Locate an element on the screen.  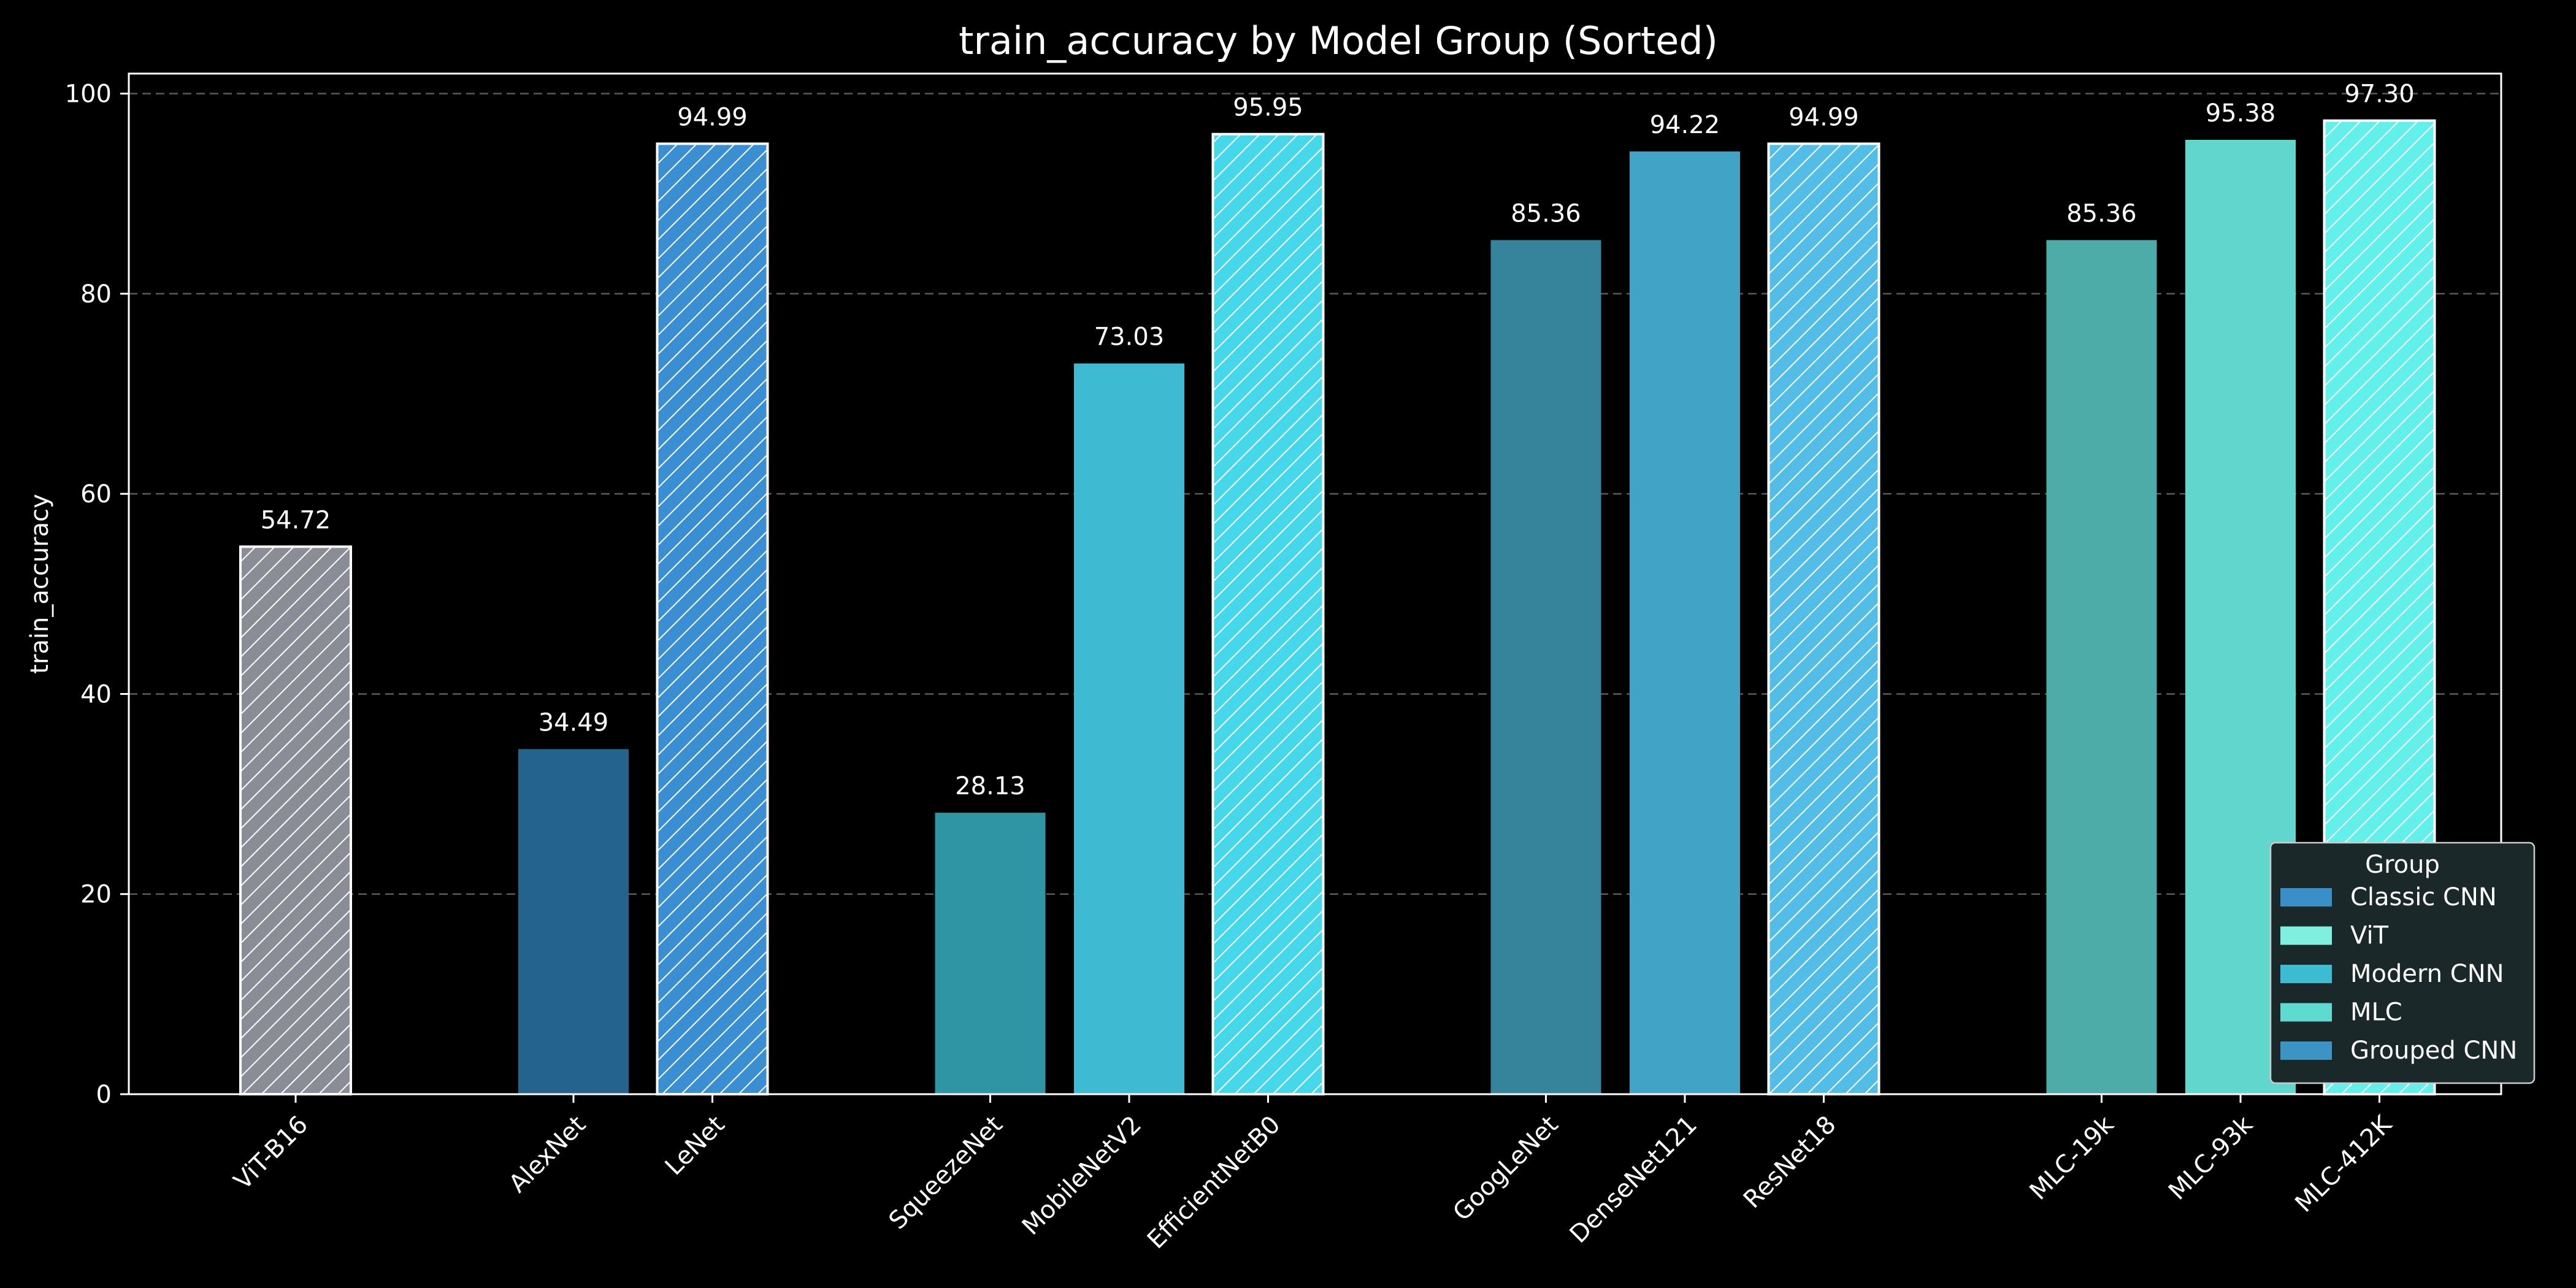
y-axis-ticks: 0 20 40 60 80 100 is located at coordinates (97, 594).